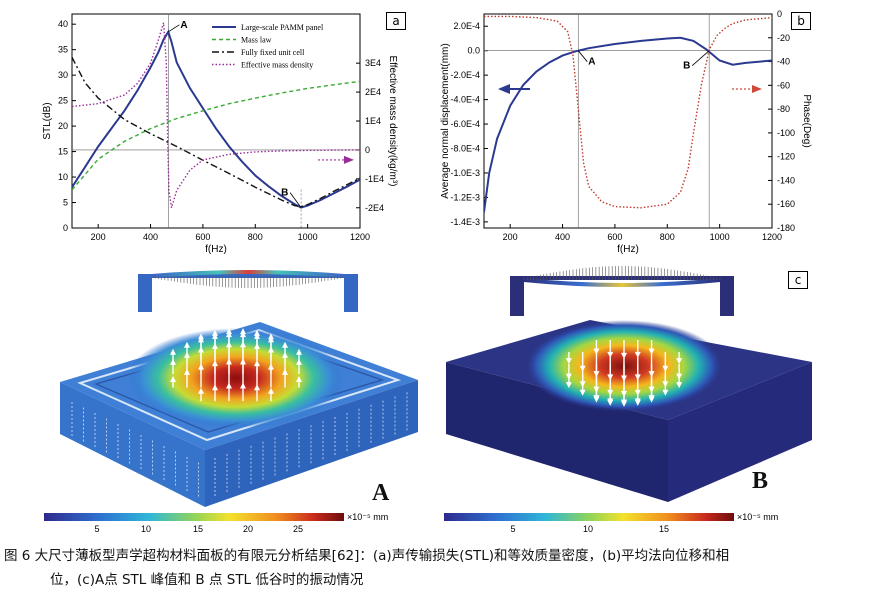 The height and width of the screenshot is (597, 884). What do you see at coordinates (284, 193) in the screenshot?
I see `annotation-label: B` at bounding box center [284, 193].